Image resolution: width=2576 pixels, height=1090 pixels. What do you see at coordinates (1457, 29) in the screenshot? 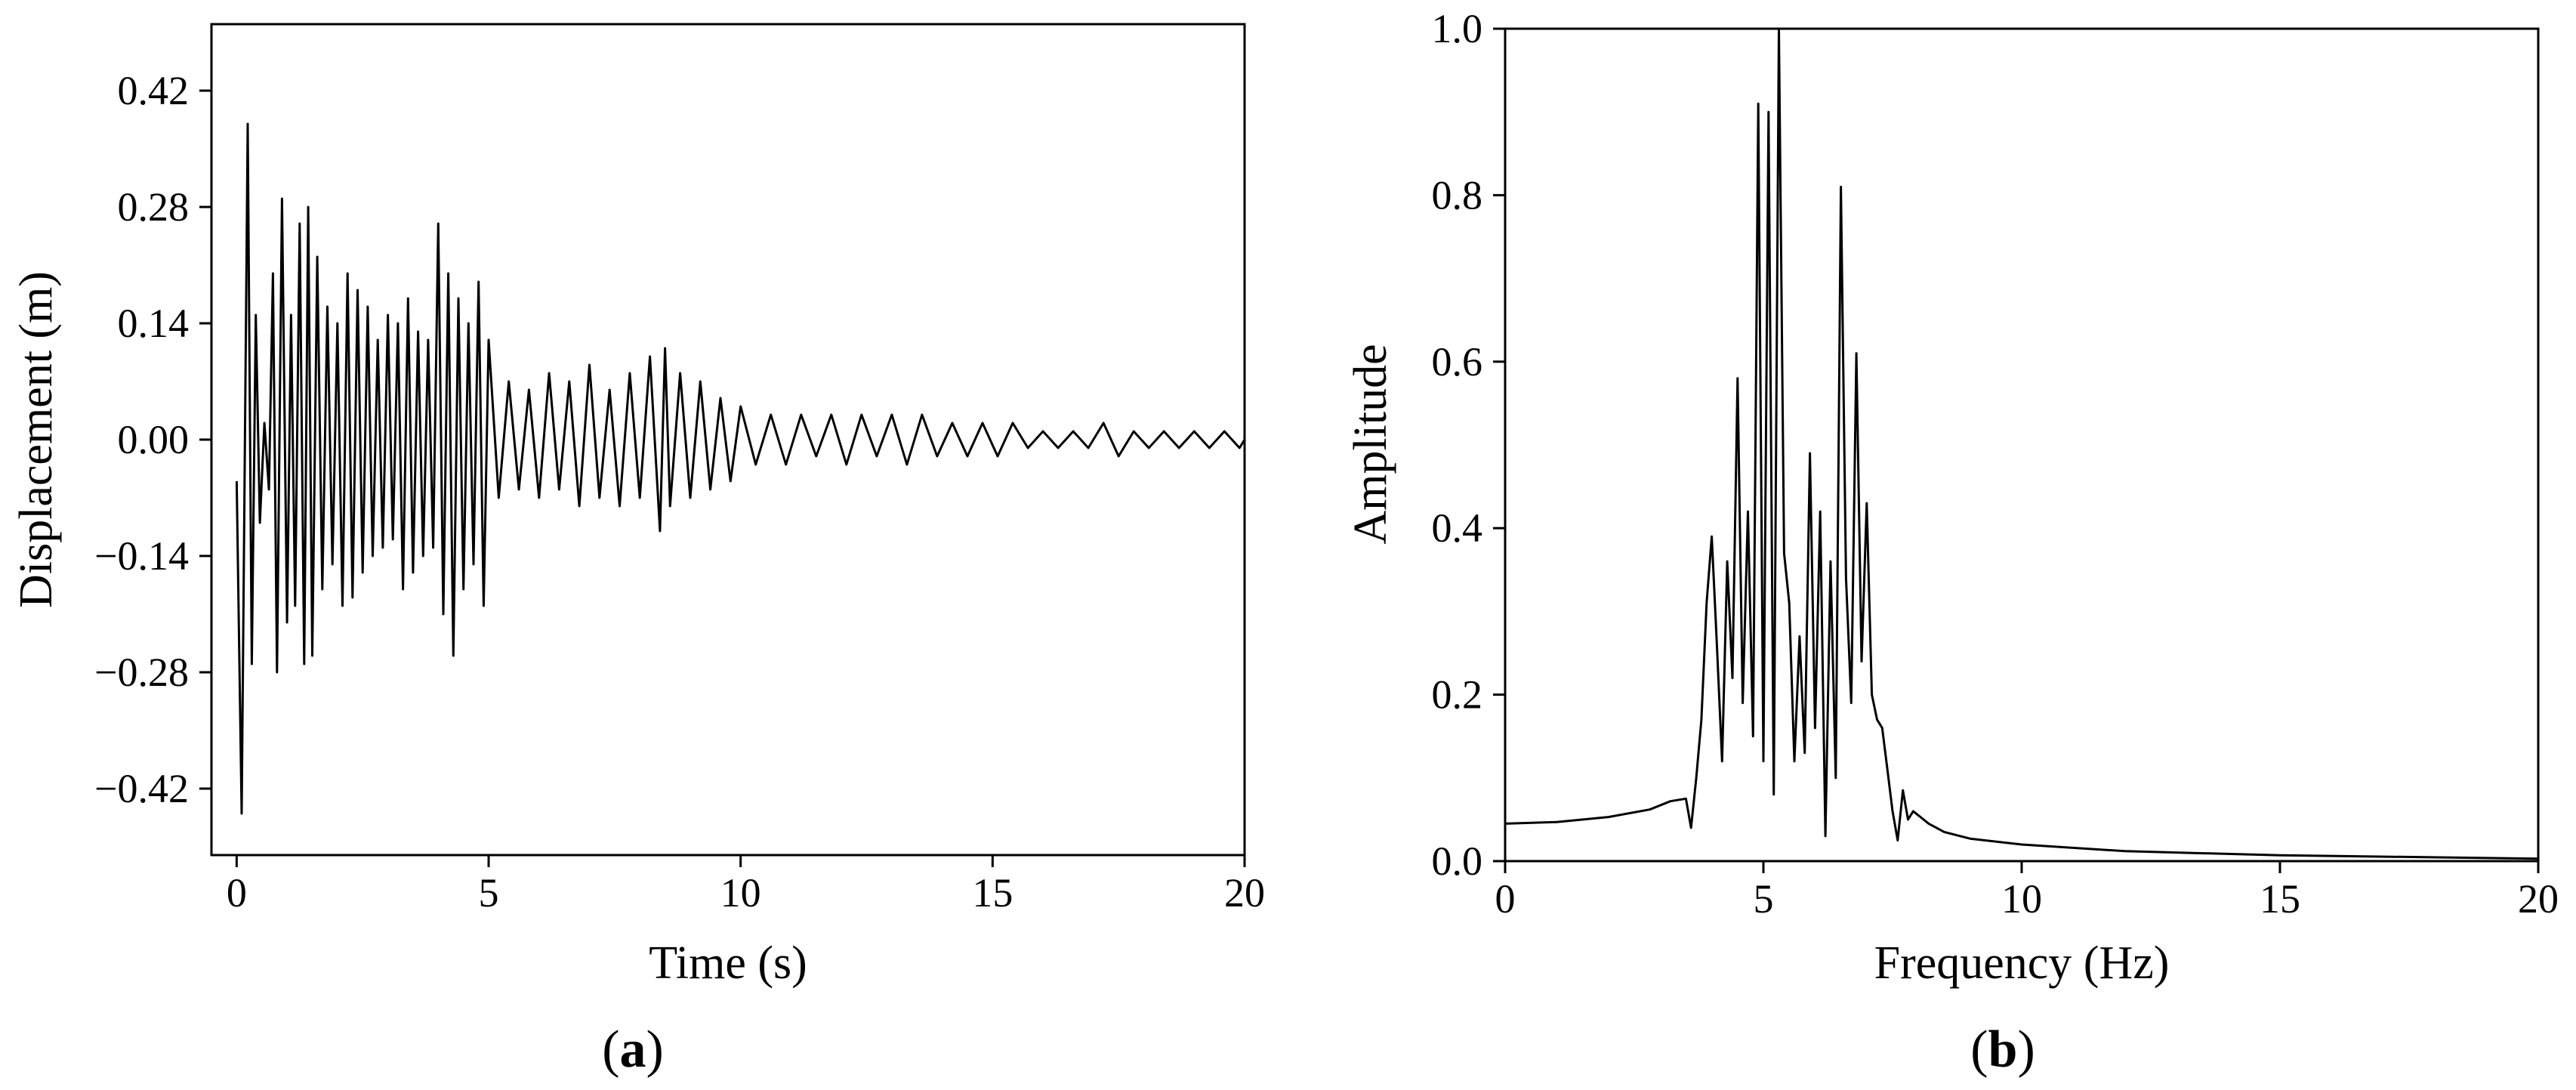
I see `y-tick-label: 1.0` at bounding box center [1457, 29].